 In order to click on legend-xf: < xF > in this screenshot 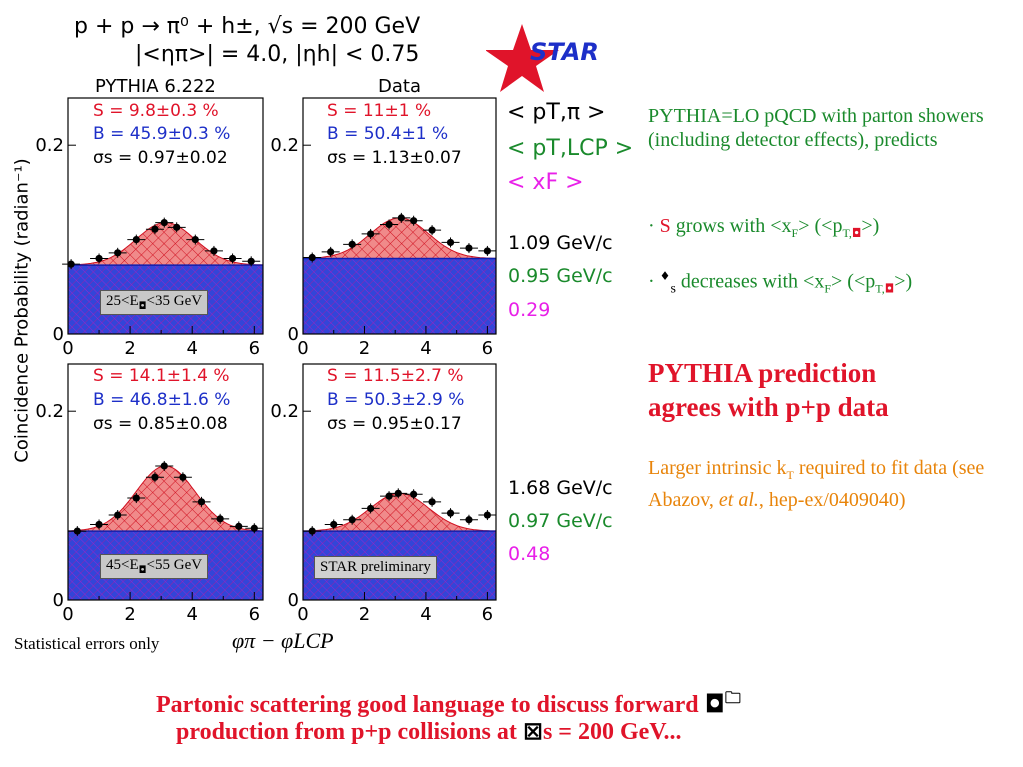, I will do `click(545, 182)`.